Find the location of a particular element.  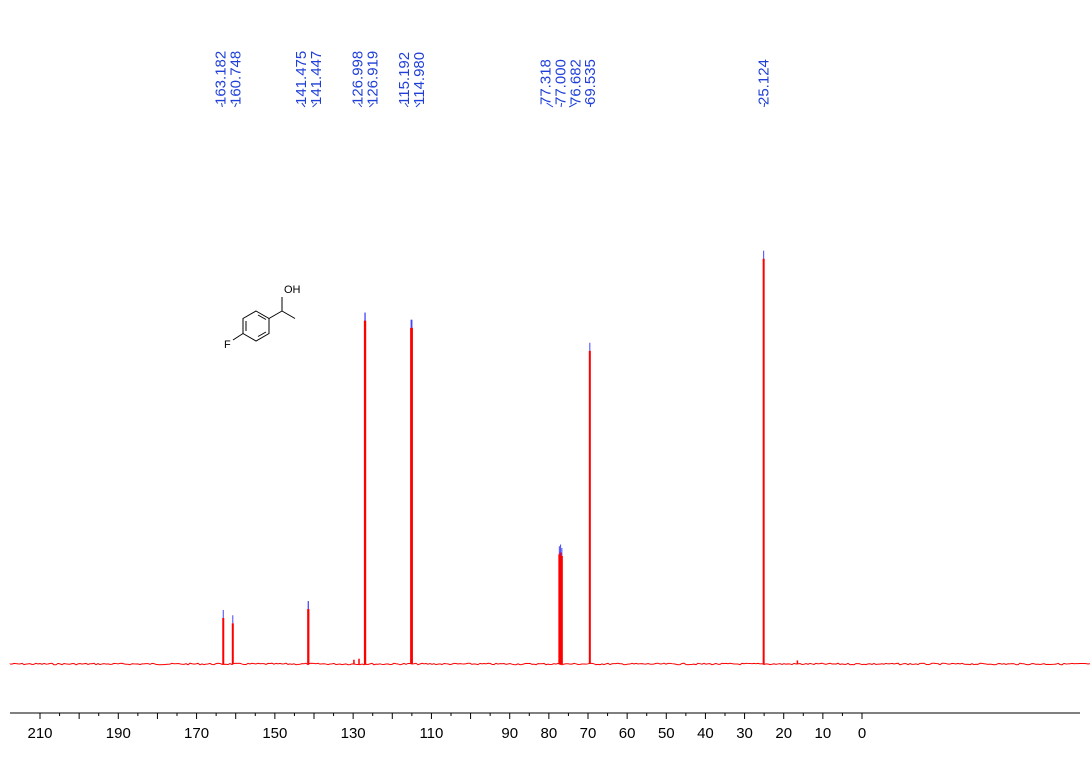

bond-c-f is located at coordinates (238, 337).